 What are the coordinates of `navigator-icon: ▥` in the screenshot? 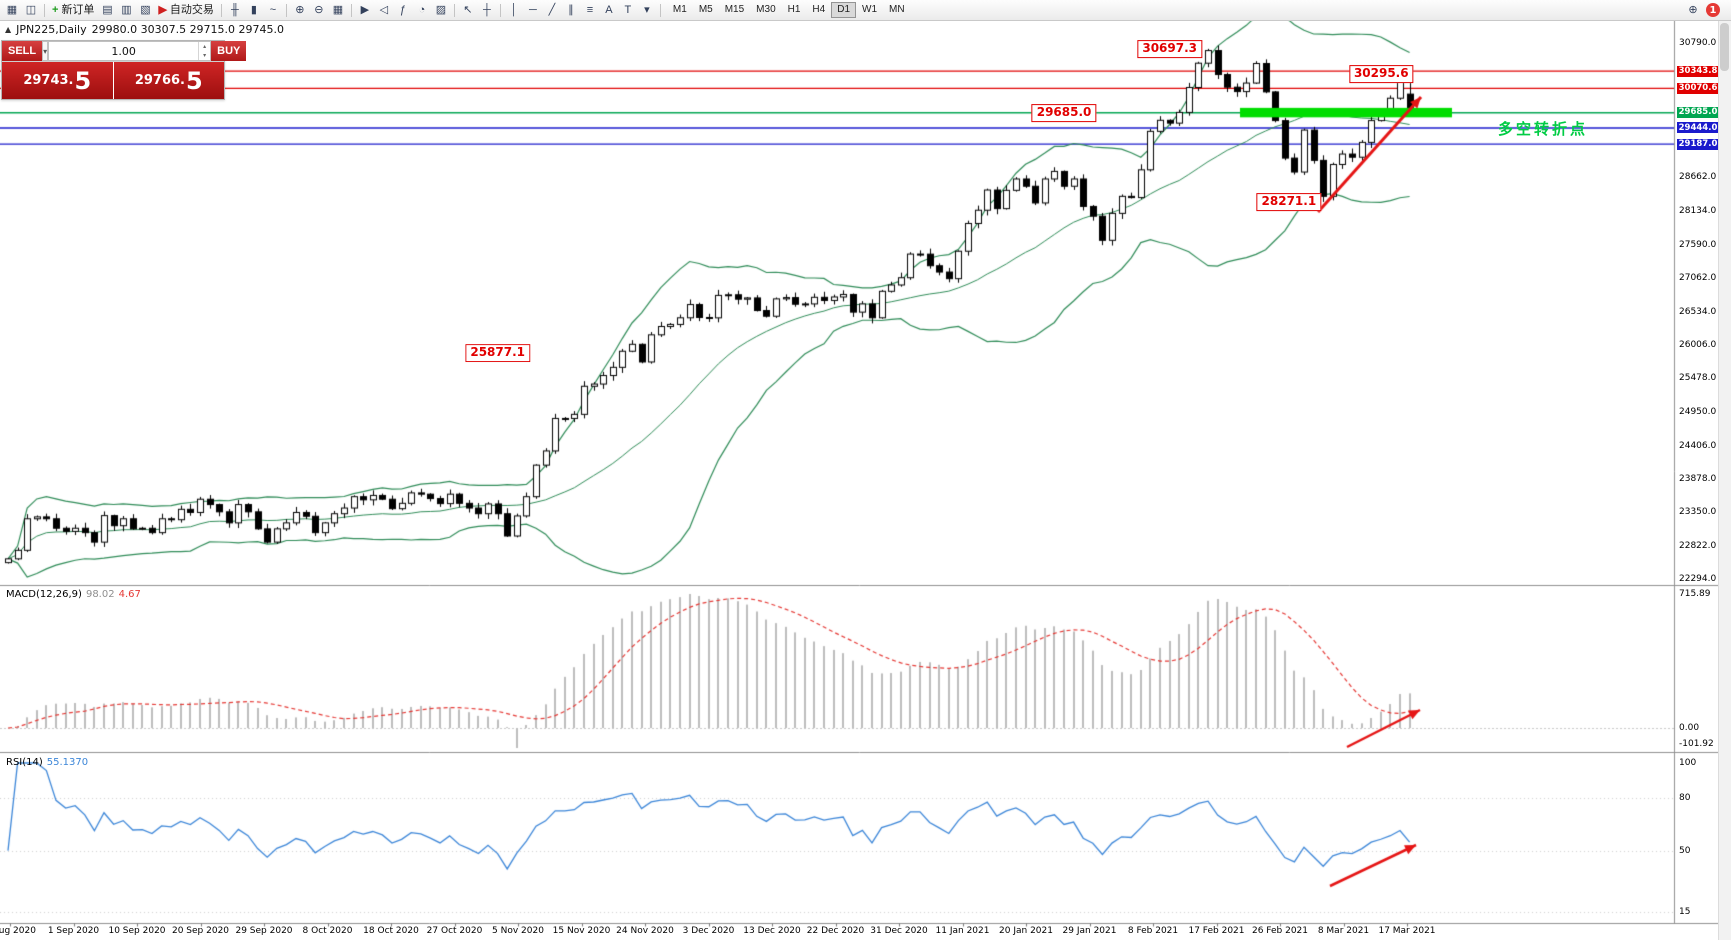 It's located at (126, 10).